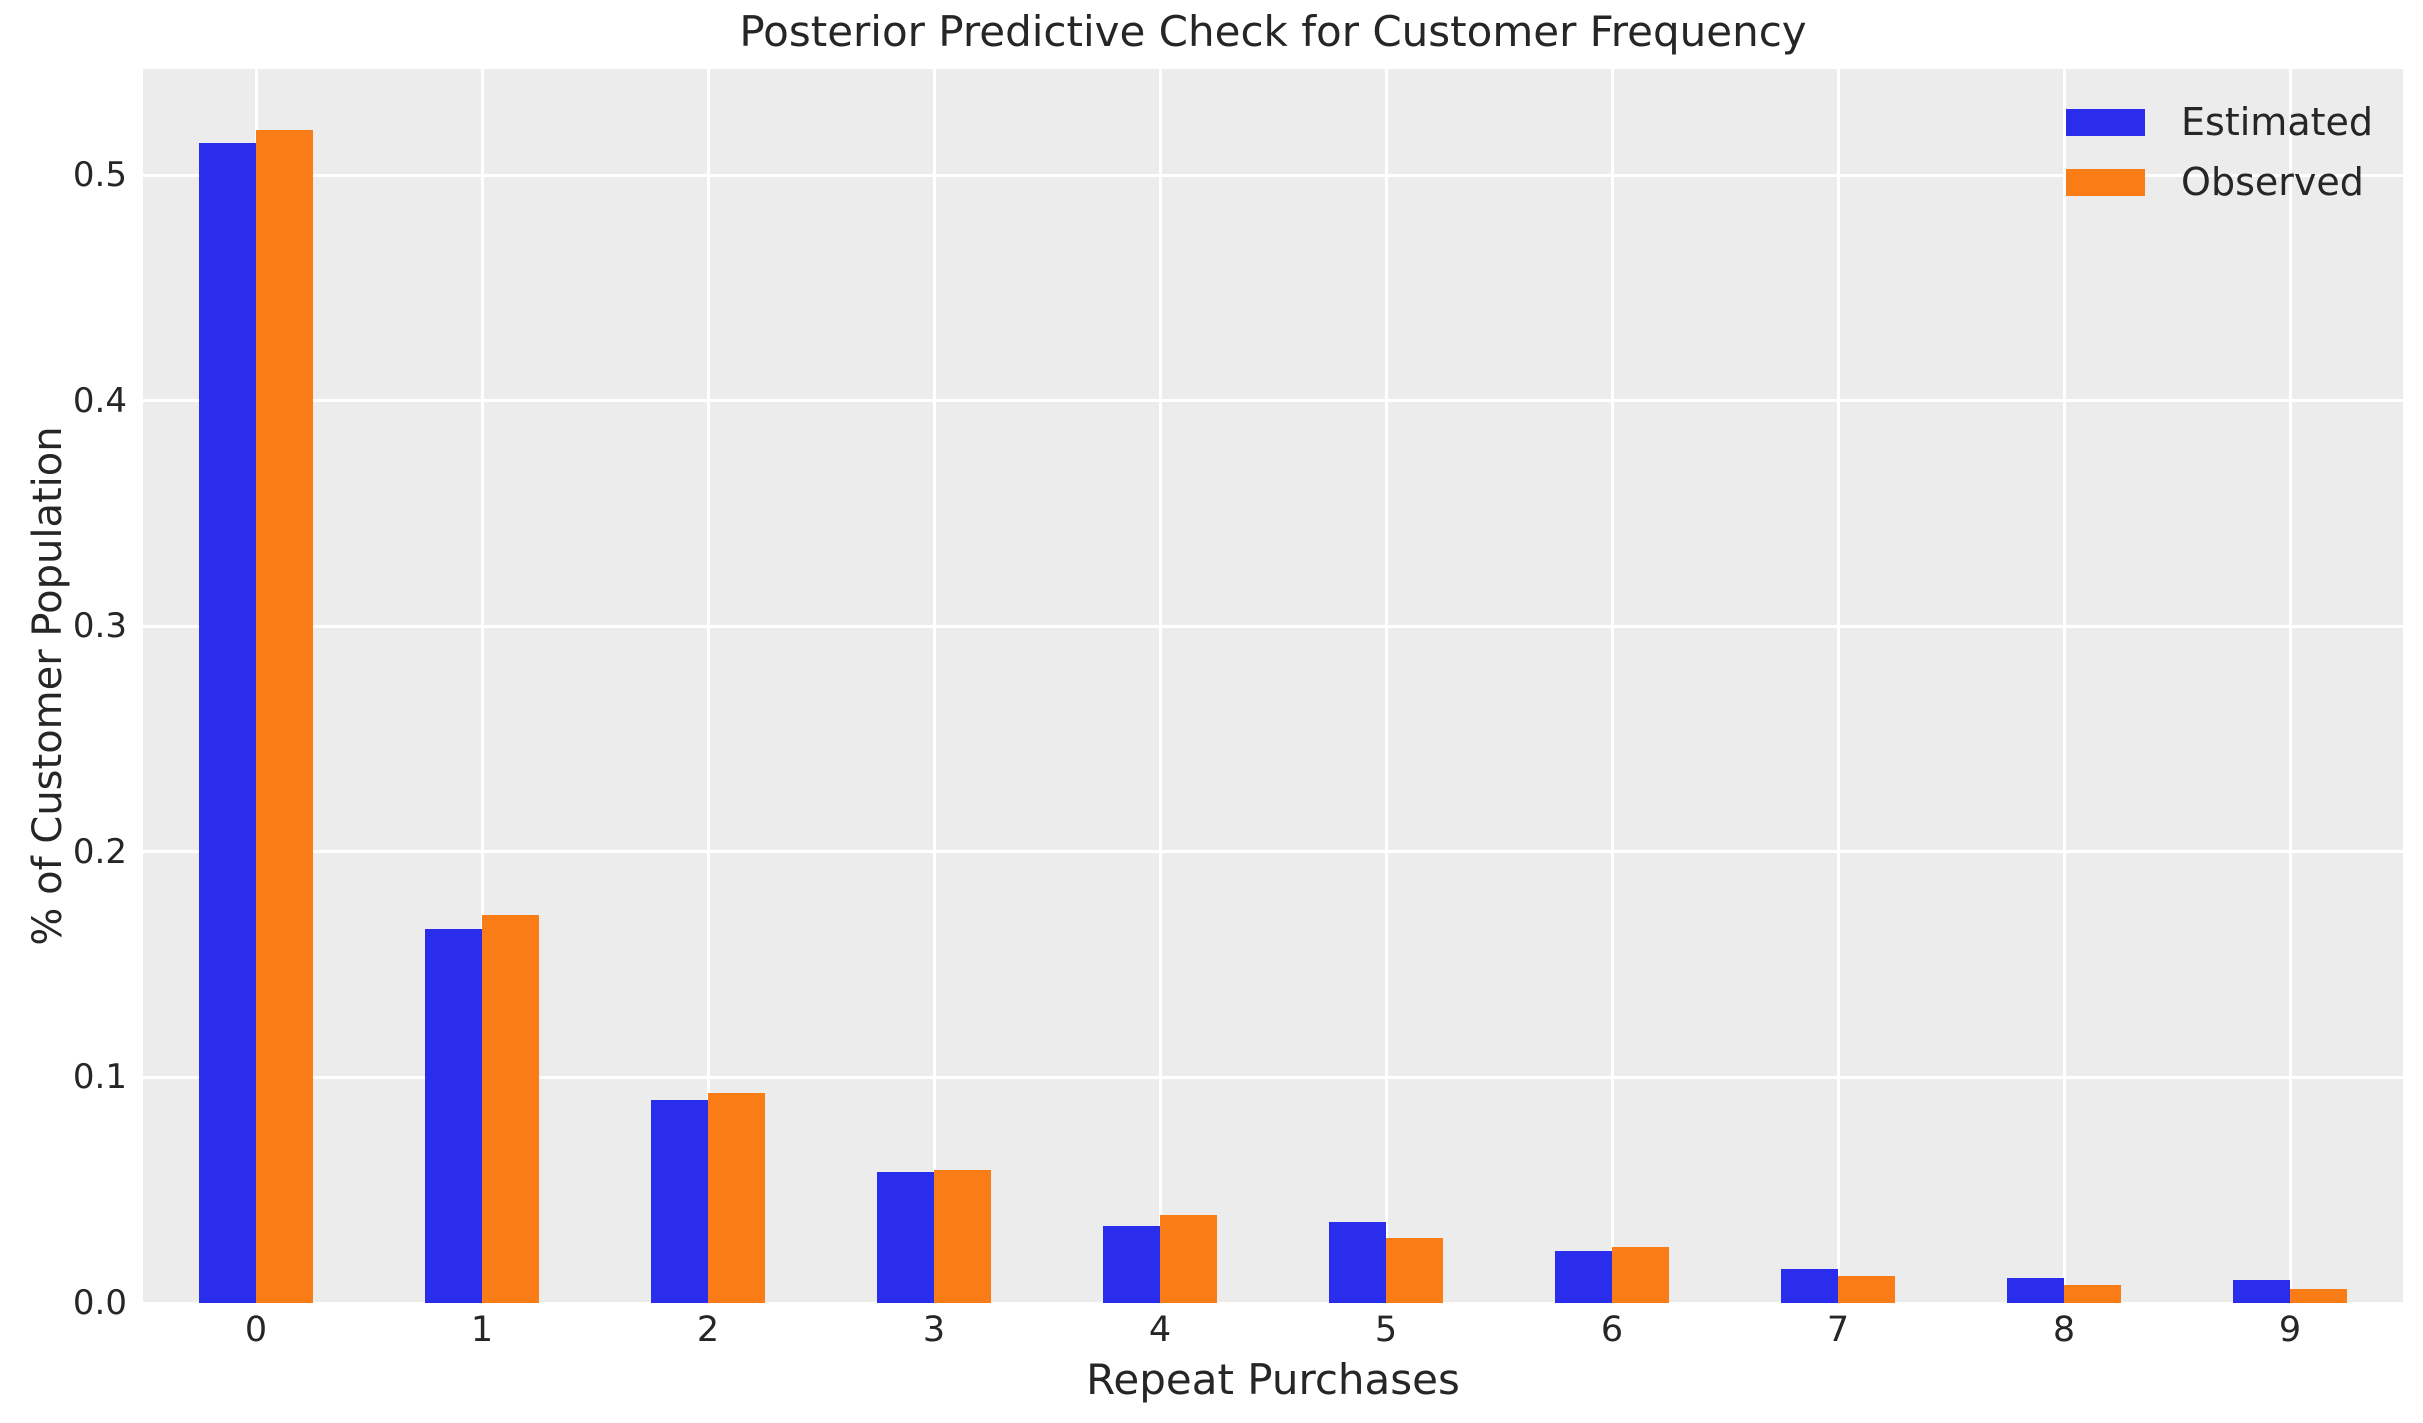 The image size is (2423, 1423). I want to click on gridline-horizontal-0.3, so click(1273, 626).